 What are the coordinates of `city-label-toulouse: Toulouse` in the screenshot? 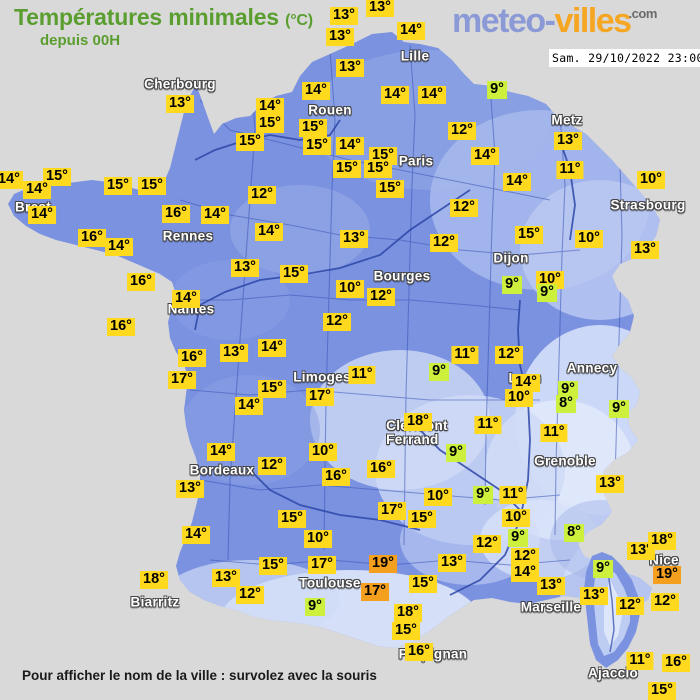 It's located at (330, 583).